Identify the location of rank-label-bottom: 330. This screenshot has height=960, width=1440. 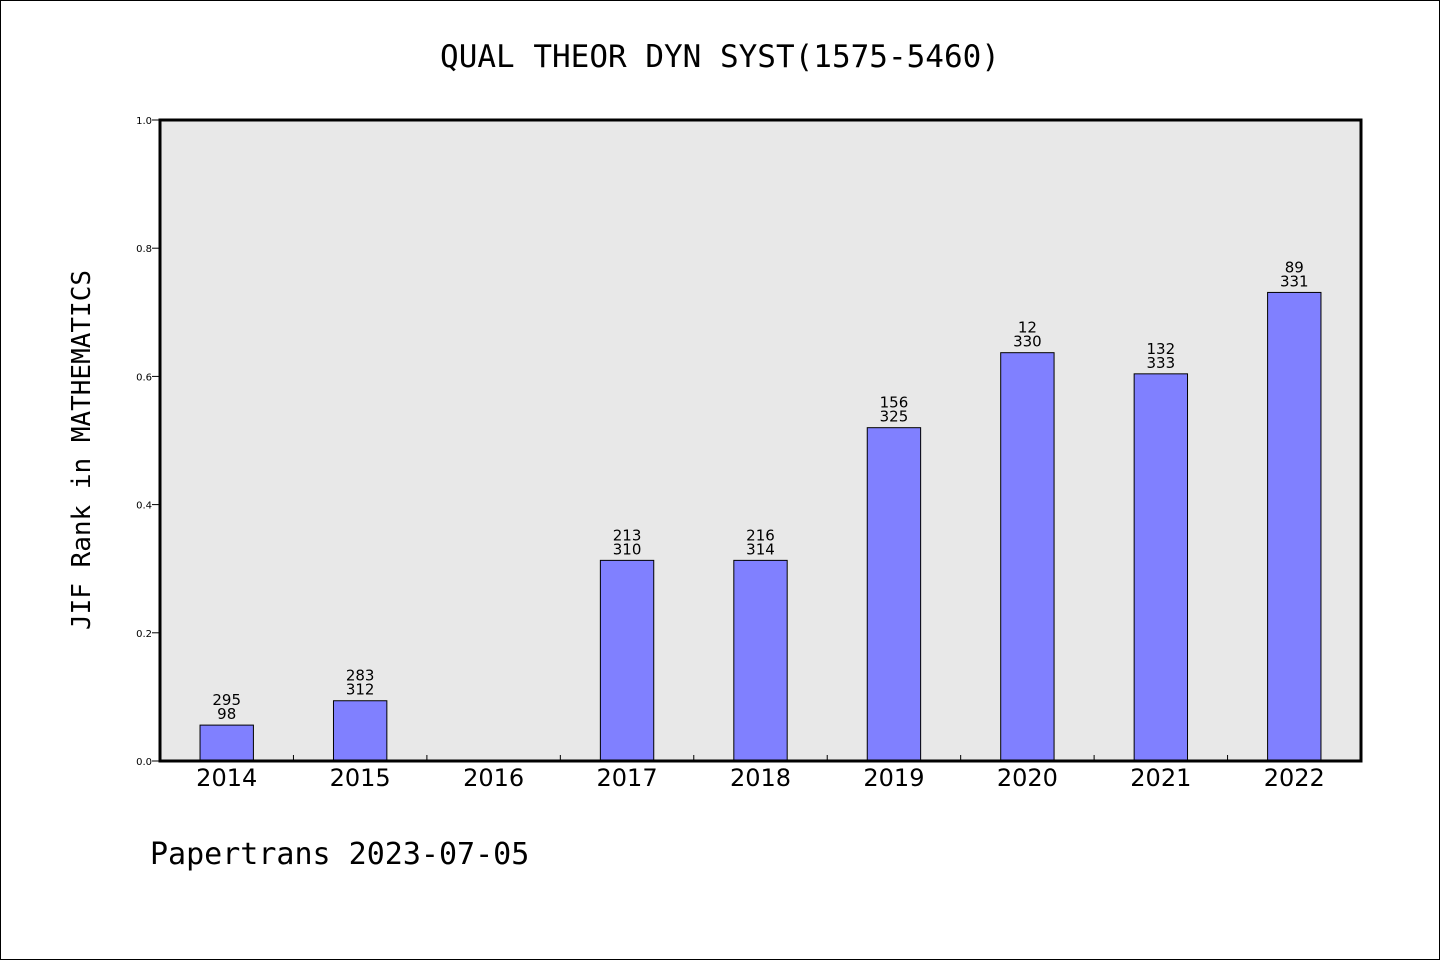
(1027, 342).